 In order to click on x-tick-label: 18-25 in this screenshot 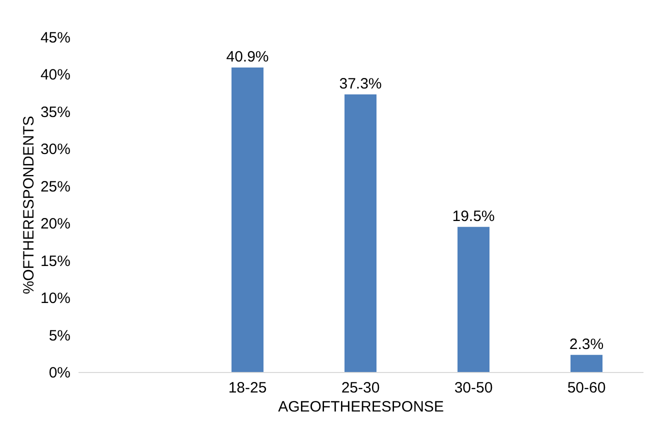, I will do `click(247, 388)`.